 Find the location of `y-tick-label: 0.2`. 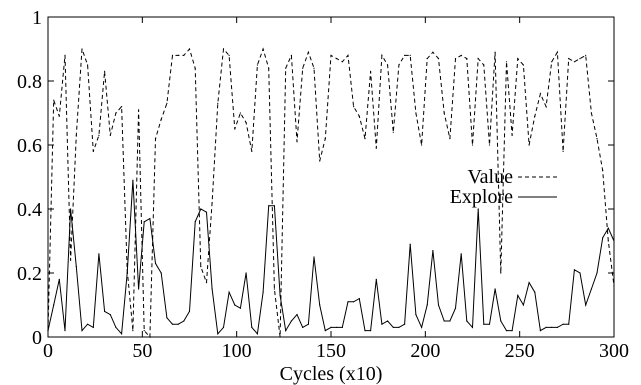

y-tick-label: 0.2 is located at coordinates (29, 274).